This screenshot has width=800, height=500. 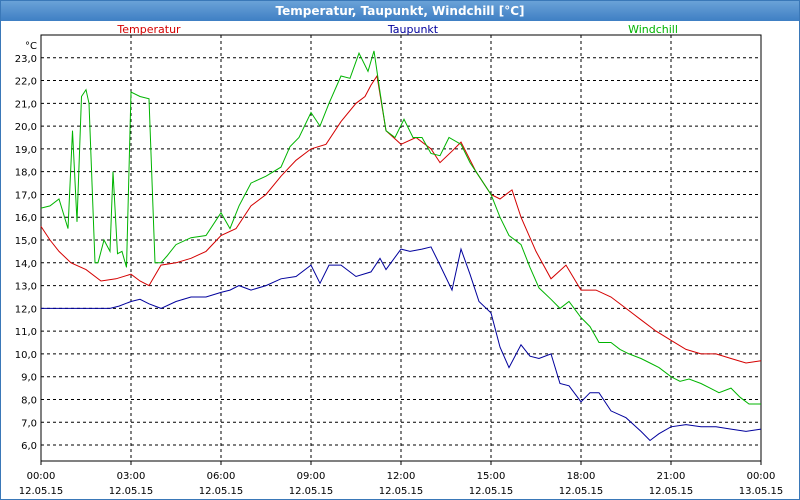 What do you see at coordinates (29, 423) in the screenshot?
I see `y-tick-label: 7,0` at bounding box center [29, 423].